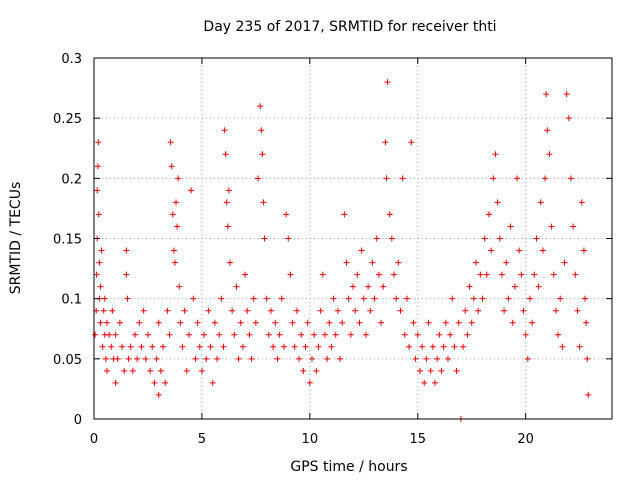 The height and width of the screenshot is (480, 640). I want to click on x-tick-label: 0, so click(94, 439).